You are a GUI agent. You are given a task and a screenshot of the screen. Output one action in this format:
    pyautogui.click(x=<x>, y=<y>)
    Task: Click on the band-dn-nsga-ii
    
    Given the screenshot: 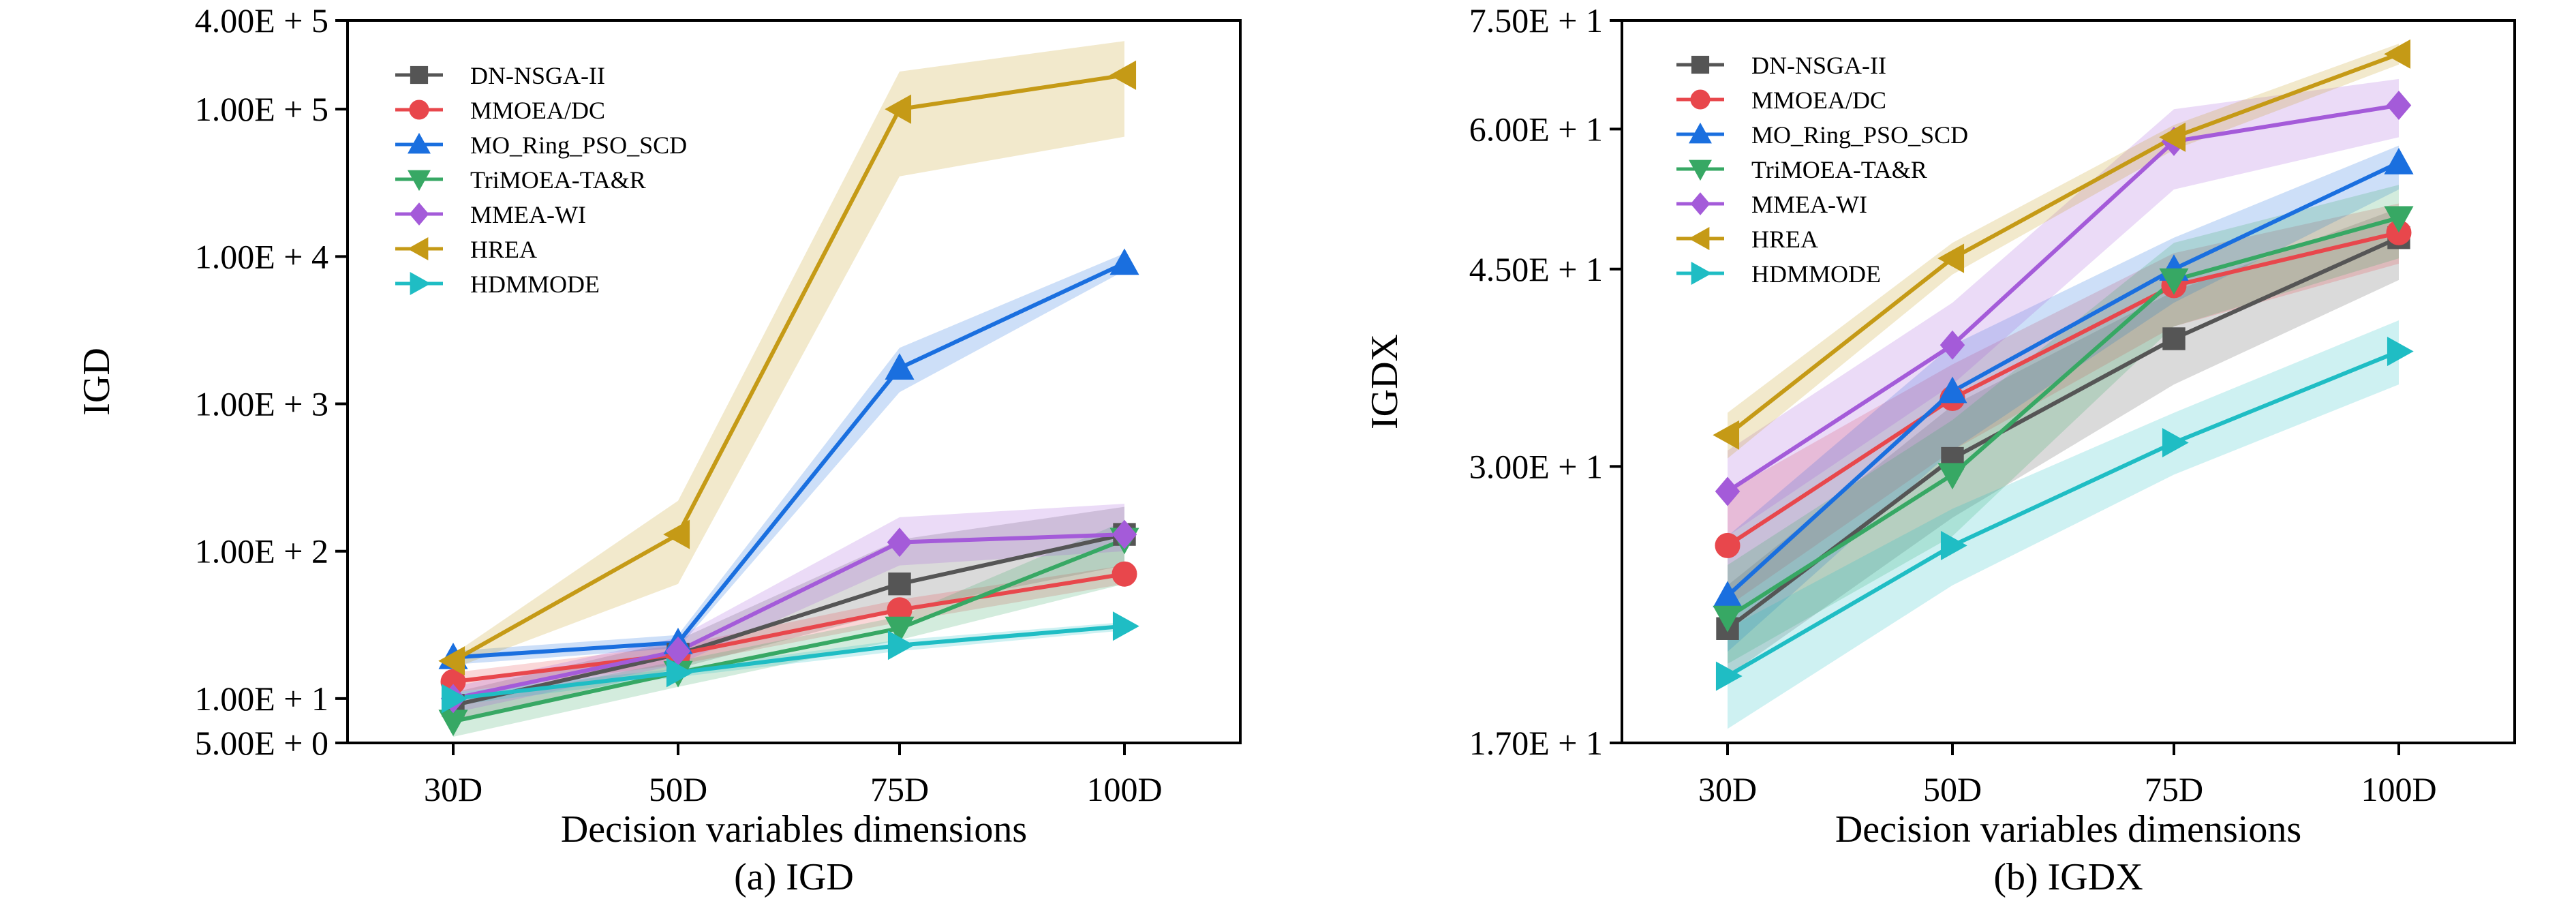 What is the action you would take?
    pyautogui.click(x=2063, y=442)
    